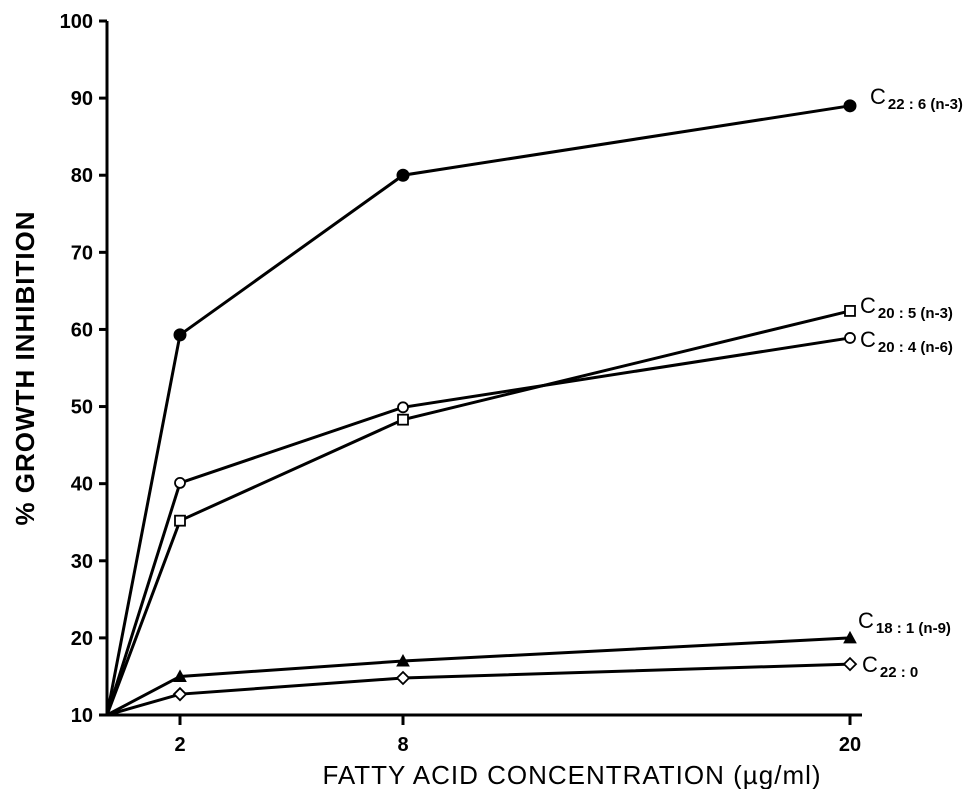 Image resolution: width=965 pixels, height=789 pixels. What do you see at coordinates (82, 639) in the screenshot?
I see `y-tick-label: 20` at bounding box center [82, 639].